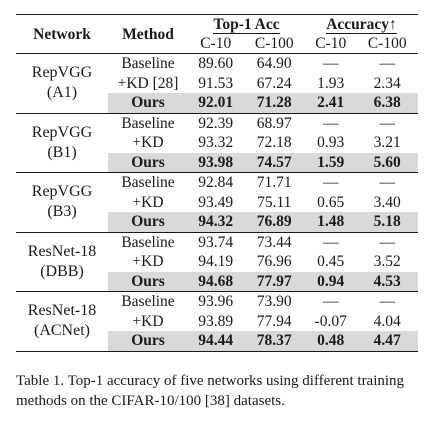 The image size is (434, 443). What do you see at coordinates (387, 103) in the screenshot?
I see `value-cell-d100: 6.38` at bounding box center [387, 103].